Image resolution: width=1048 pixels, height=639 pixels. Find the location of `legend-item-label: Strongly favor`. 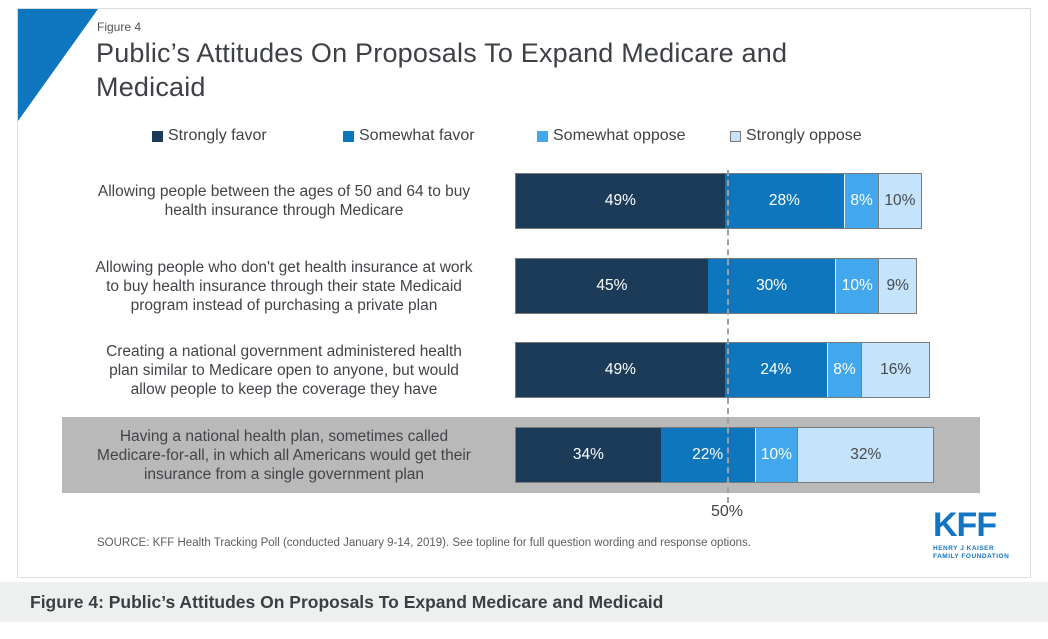

legend-item-label: Strongly favor is located at coordinates (217, 135).